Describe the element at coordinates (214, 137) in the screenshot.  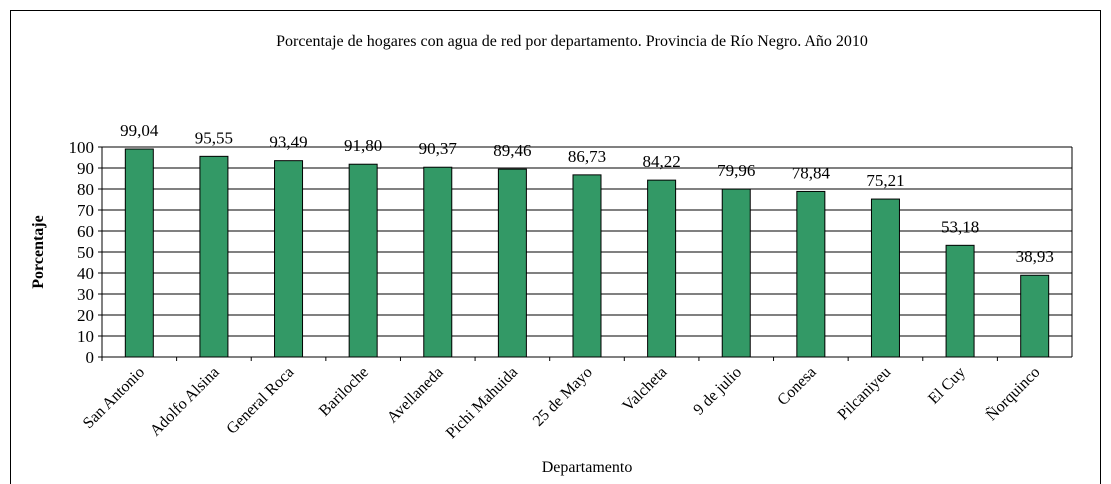
I see `value-label: 95,55` at that location.